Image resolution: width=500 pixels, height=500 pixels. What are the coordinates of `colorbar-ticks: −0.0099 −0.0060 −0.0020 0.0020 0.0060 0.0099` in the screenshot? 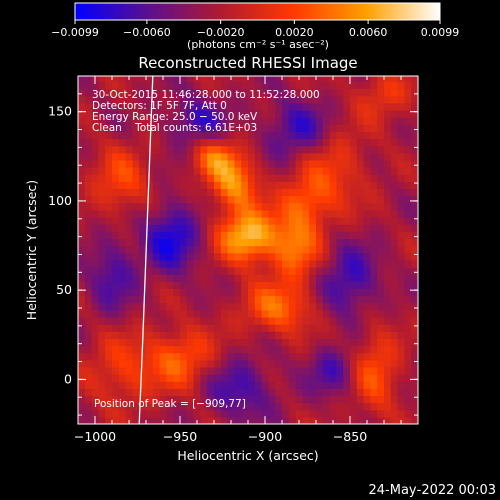 It's located at (255, 29).